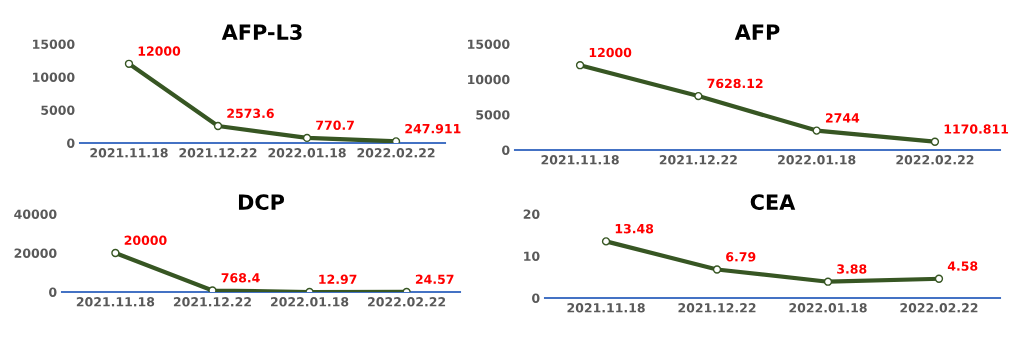 This screenshot has height=343, width=1023. What do you see at coordinates (240, 278) in the screenshot?
I see `data-label: 768.4` at bounding box center [240, 278].